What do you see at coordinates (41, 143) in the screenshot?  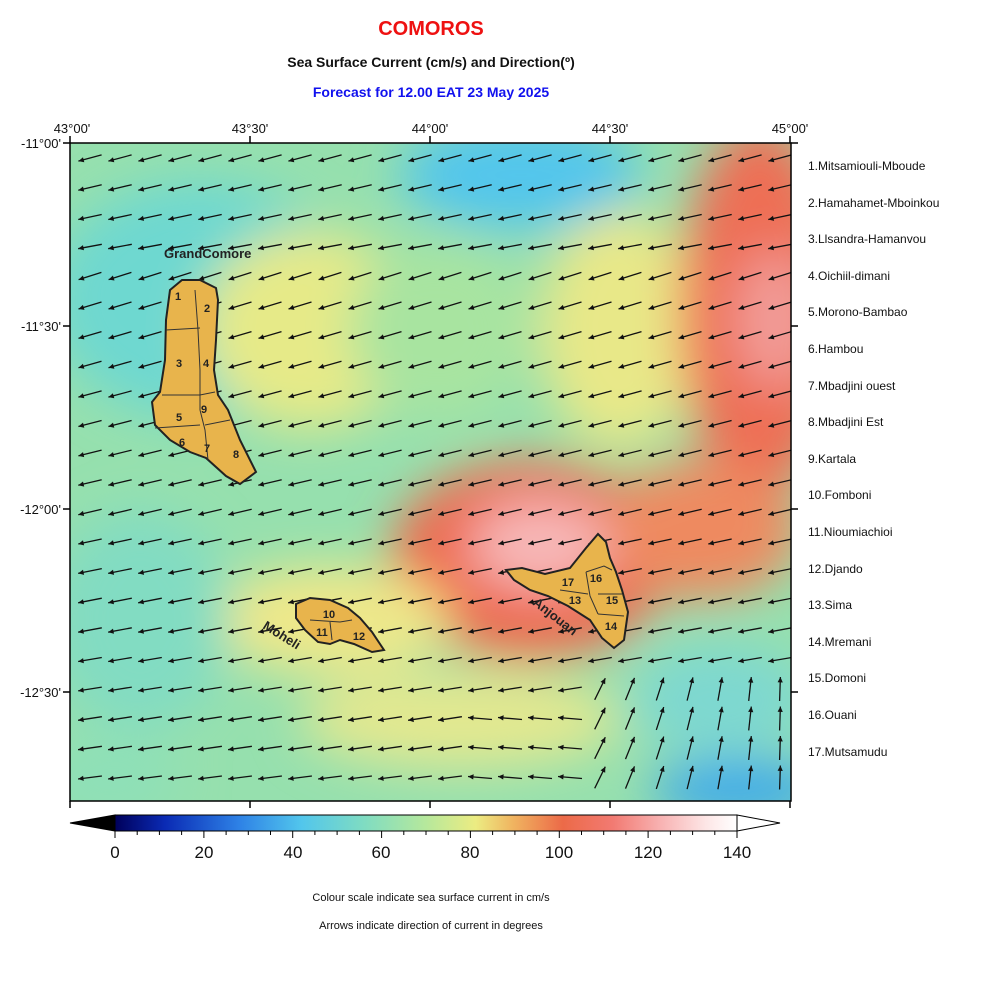 I see `lat-tick-label: -11°00'` at bounding box center [41, 143].